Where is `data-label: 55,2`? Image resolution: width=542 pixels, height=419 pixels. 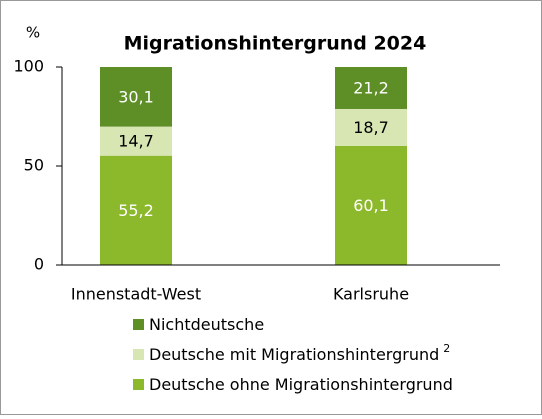
data-label: 55,2 is located at coordinates (136, 210).